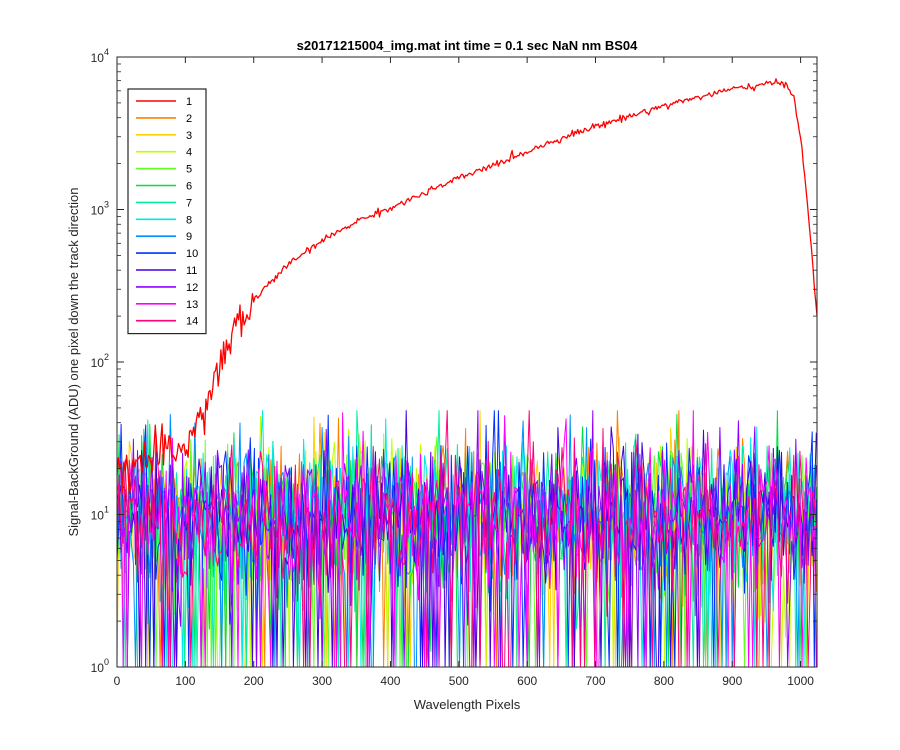 This screenshot has width=900, height=750. I want to click on legend-label-7: 7, so click(189, 203).